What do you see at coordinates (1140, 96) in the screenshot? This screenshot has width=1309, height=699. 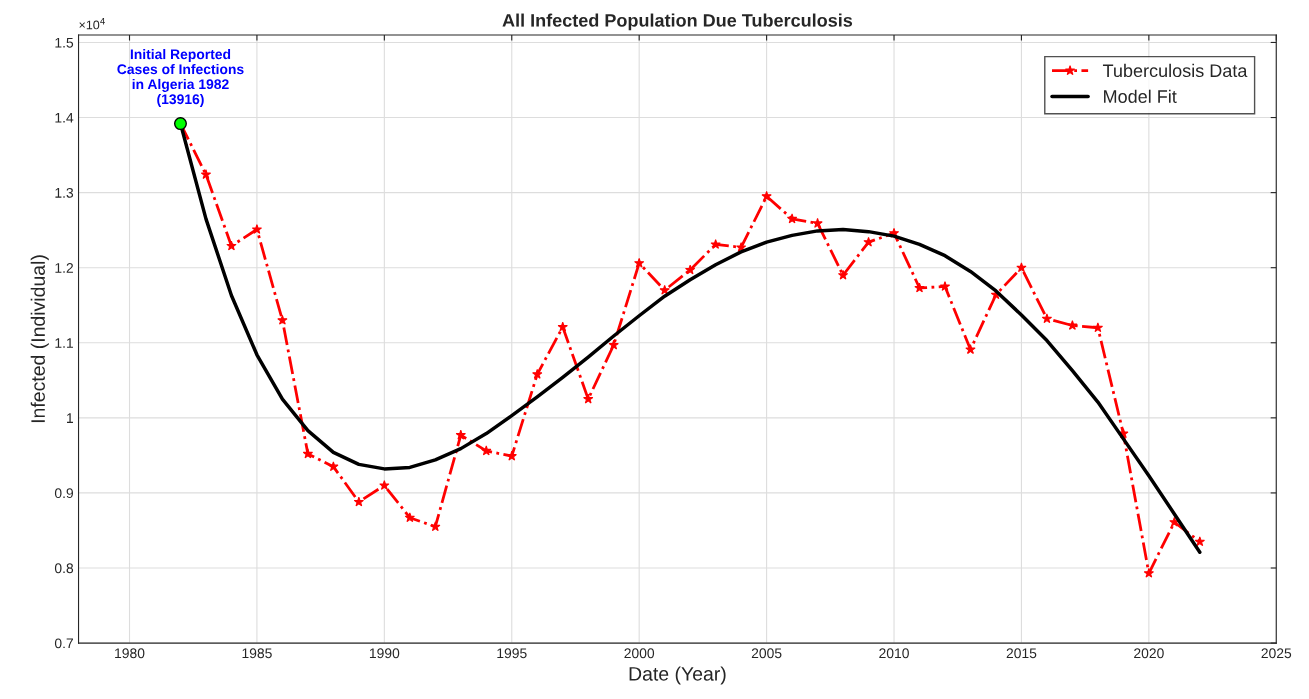 I see `legend-label: Model Fit` at bounding box center [1140, 96].